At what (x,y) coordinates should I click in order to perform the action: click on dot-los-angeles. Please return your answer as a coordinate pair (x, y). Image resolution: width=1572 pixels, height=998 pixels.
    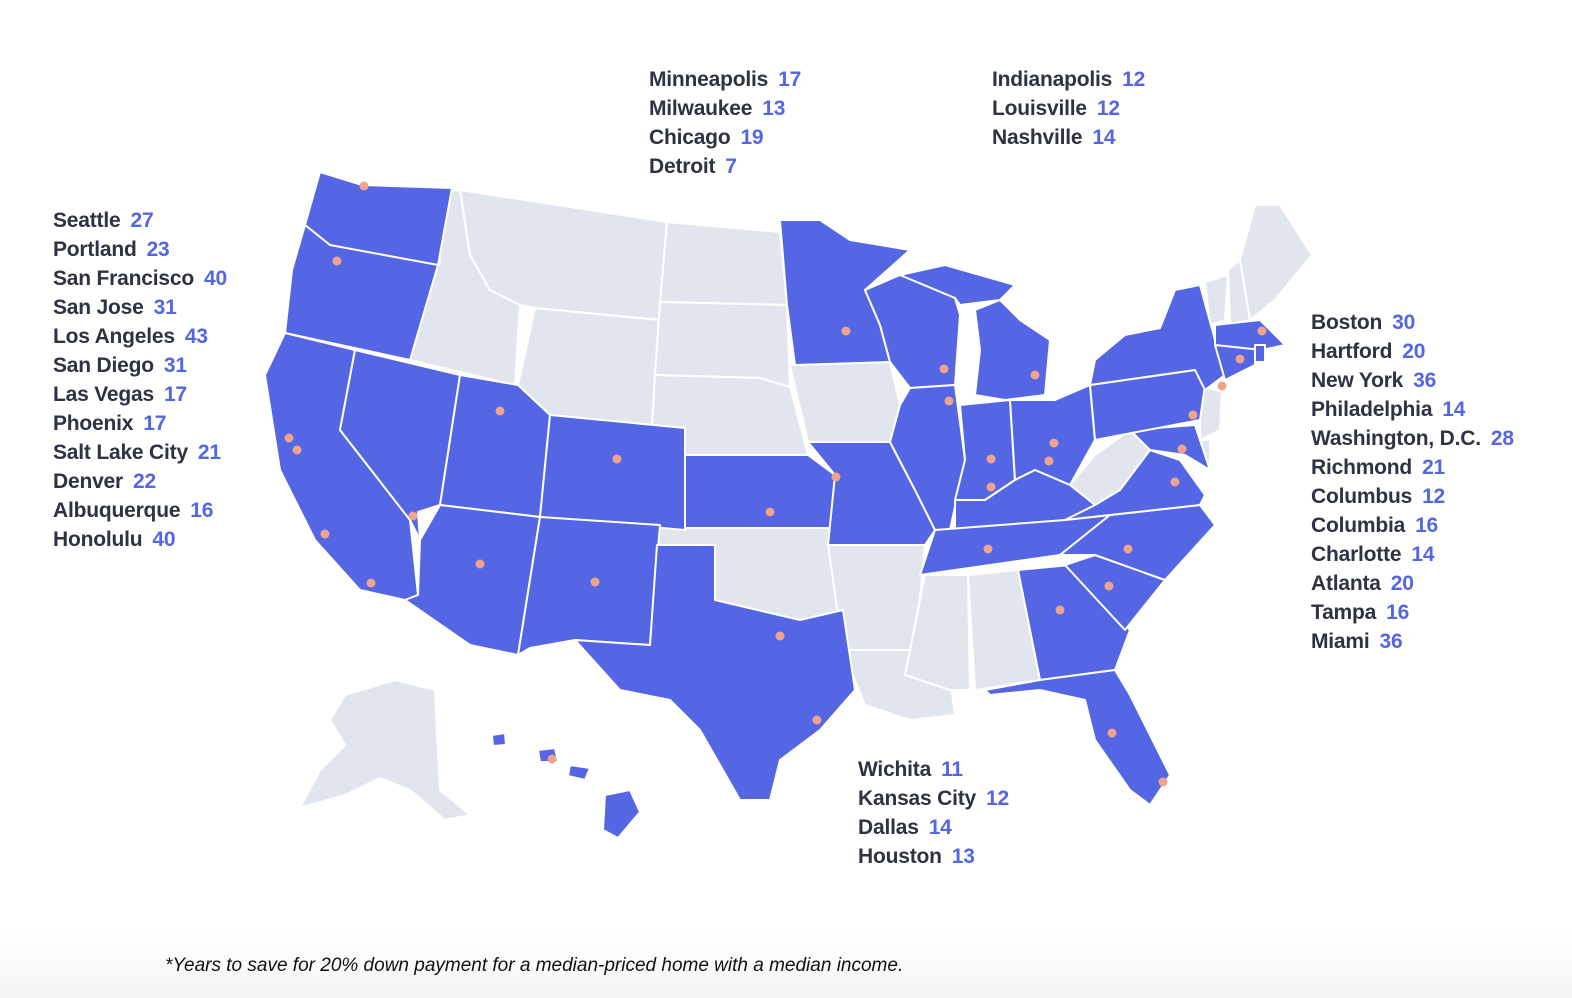
    Looking at the image, I should click on (325, 534).